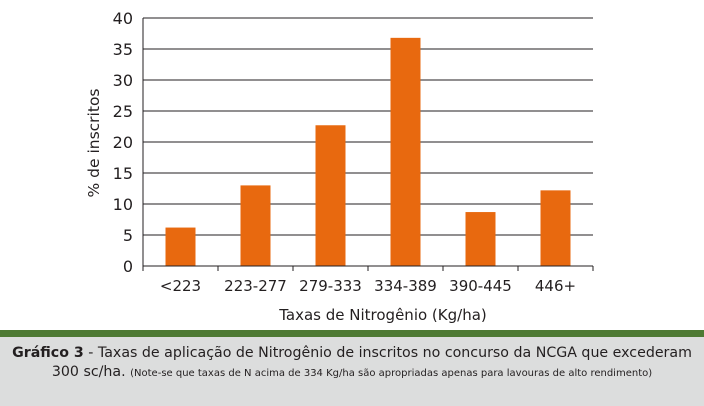  What do you see at coordinates (180, 286) in the screenshot?
I see `x-tick-label: <223` at bounding box center [180, 286].